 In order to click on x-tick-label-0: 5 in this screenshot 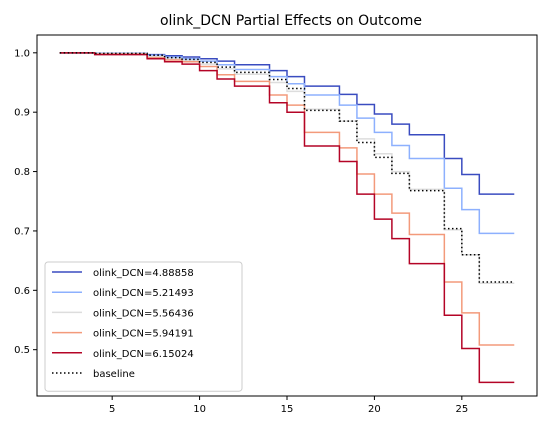, I will do `click(112, 409)`.